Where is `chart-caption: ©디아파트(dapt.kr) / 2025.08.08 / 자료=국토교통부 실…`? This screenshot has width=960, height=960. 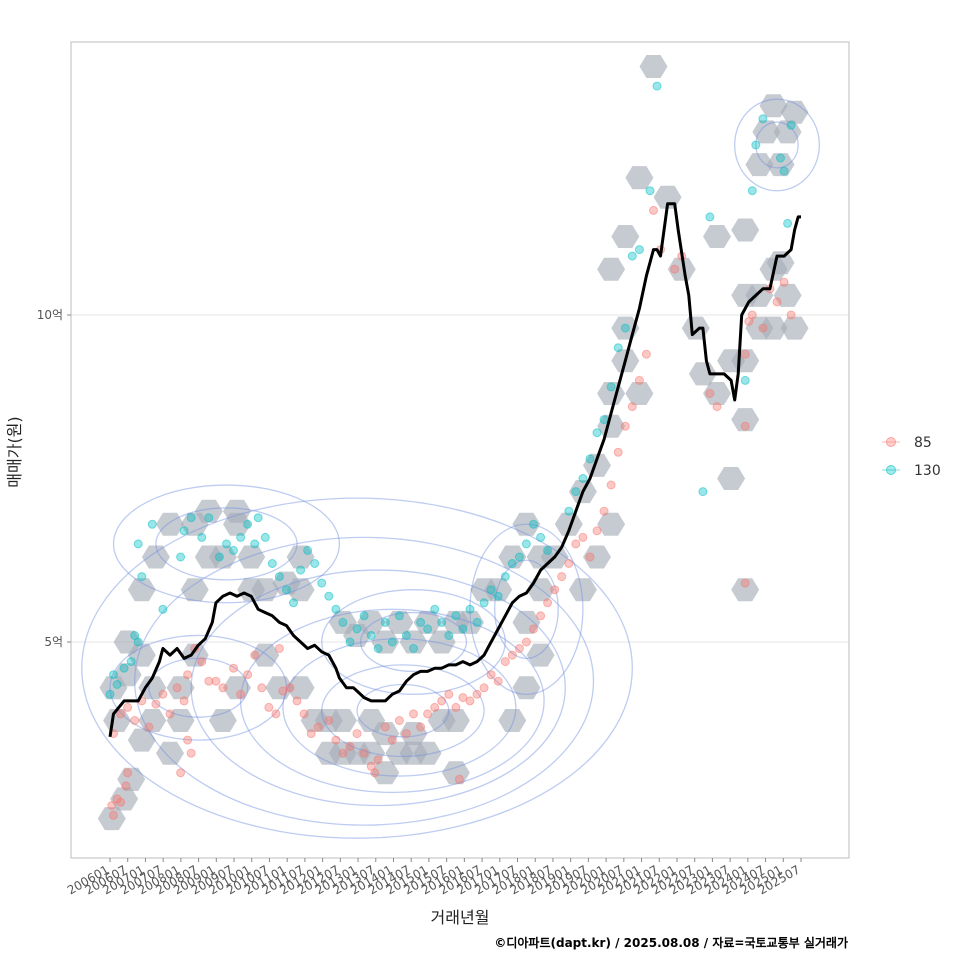 chart-caption: ©디아파트(dapt.kr) / 2025.08.08 / 자료=국토교통부 실… is located at coordinates (671, 942).